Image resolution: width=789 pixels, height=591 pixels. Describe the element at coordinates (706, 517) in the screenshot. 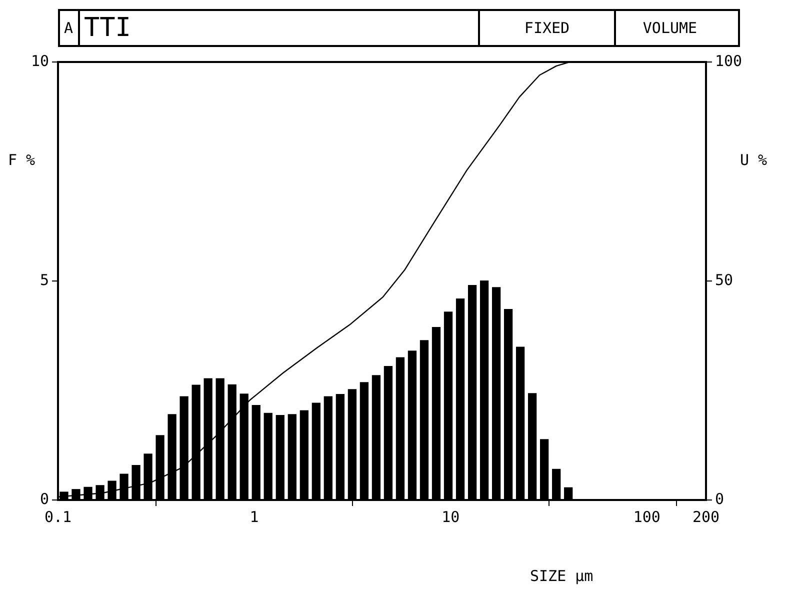

I see `x-tick-label: 200` at that location.